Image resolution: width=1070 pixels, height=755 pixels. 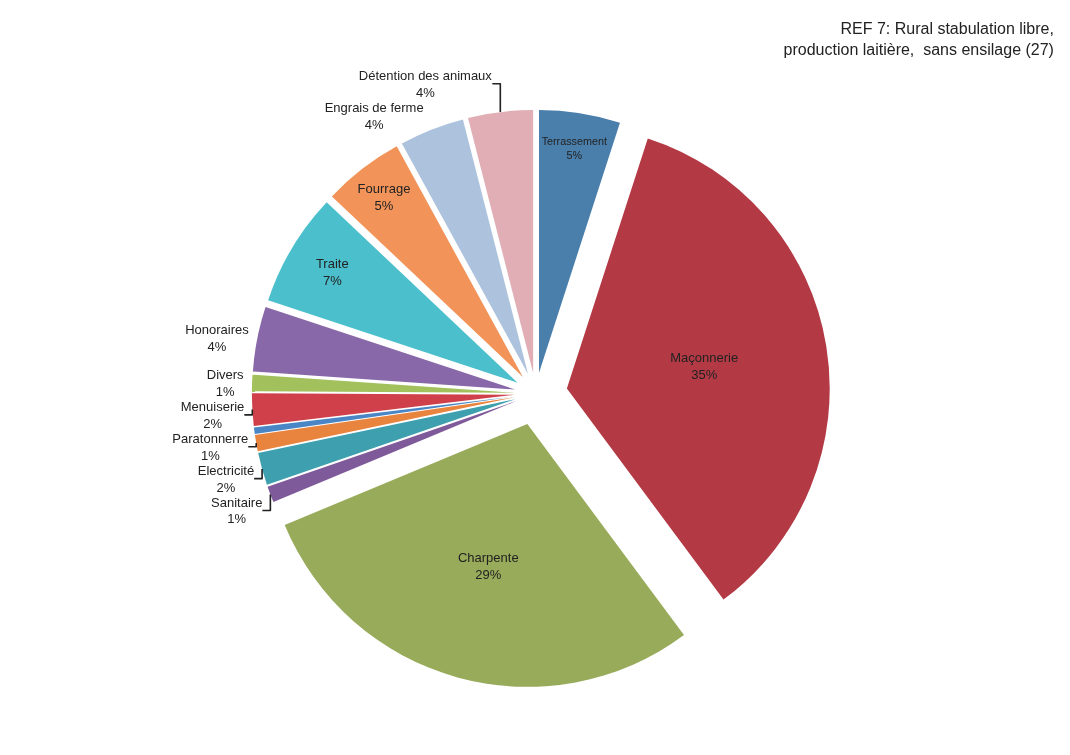 I want to click on slice-label: Charpente, so click(x=488, y=557).